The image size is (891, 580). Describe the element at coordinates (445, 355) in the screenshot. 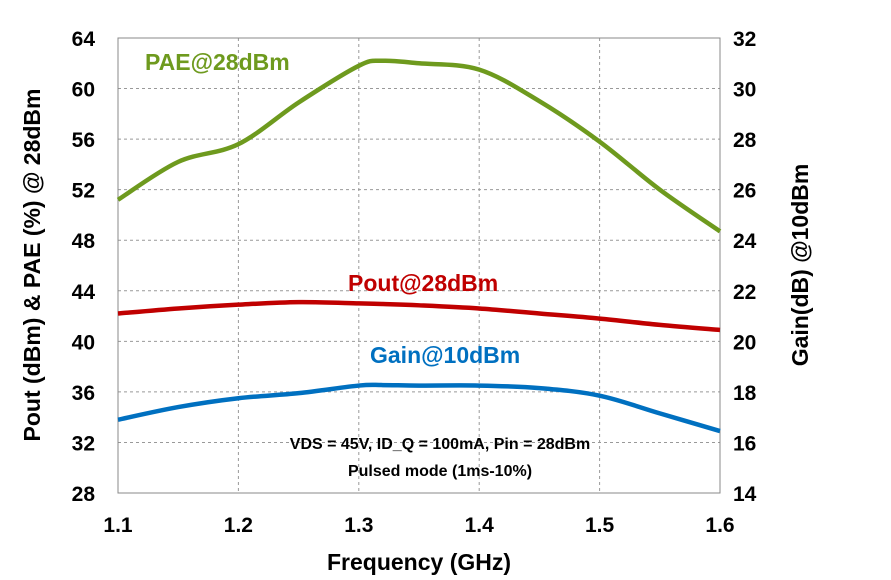

I see `series-label-gain: Gain@10dBm` at that location.